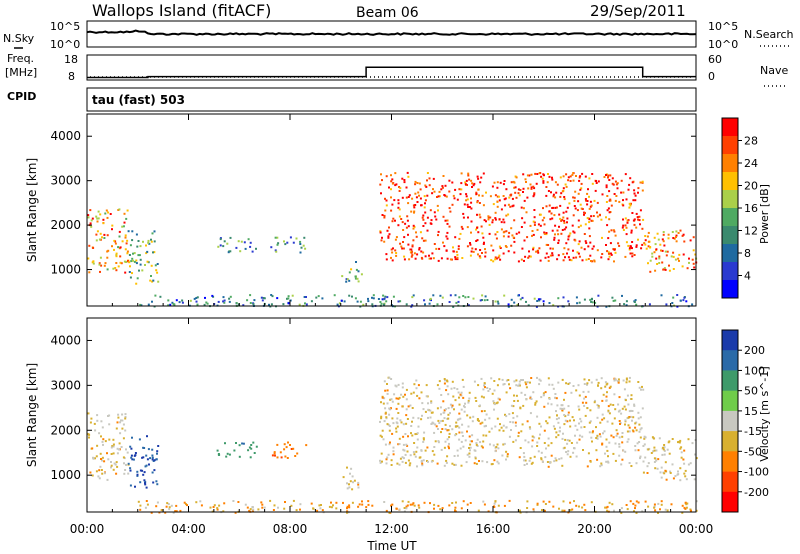 This screenshot has height=554, width=800. I want to click on velocity-echo-region, so click(289, 450).